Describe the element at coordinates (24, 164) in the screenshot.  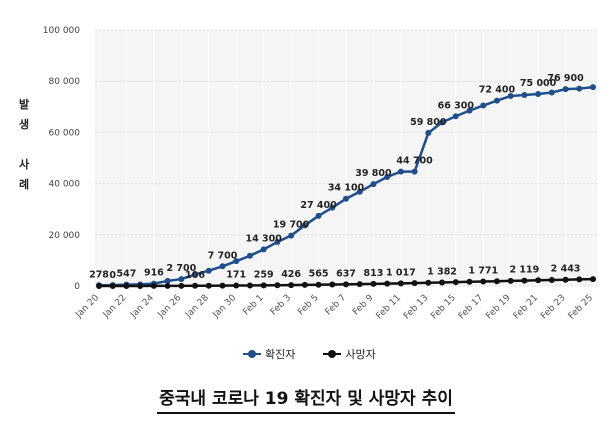
I see `y-axis-label-char: 사` at that location.